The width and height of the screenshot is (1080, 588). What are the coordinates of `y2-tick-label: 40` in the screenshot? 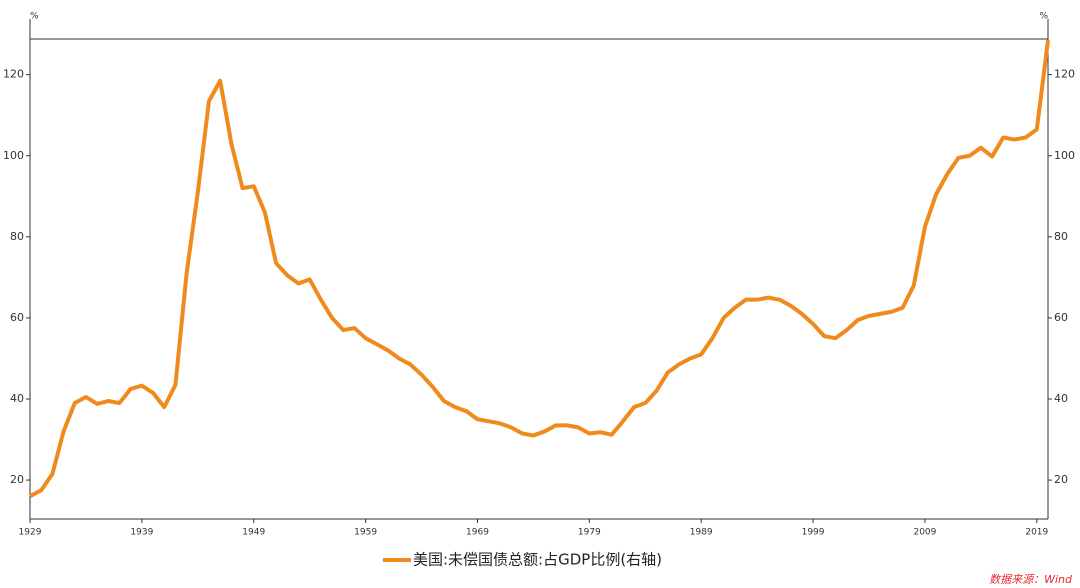 It's located at (1061, 398).